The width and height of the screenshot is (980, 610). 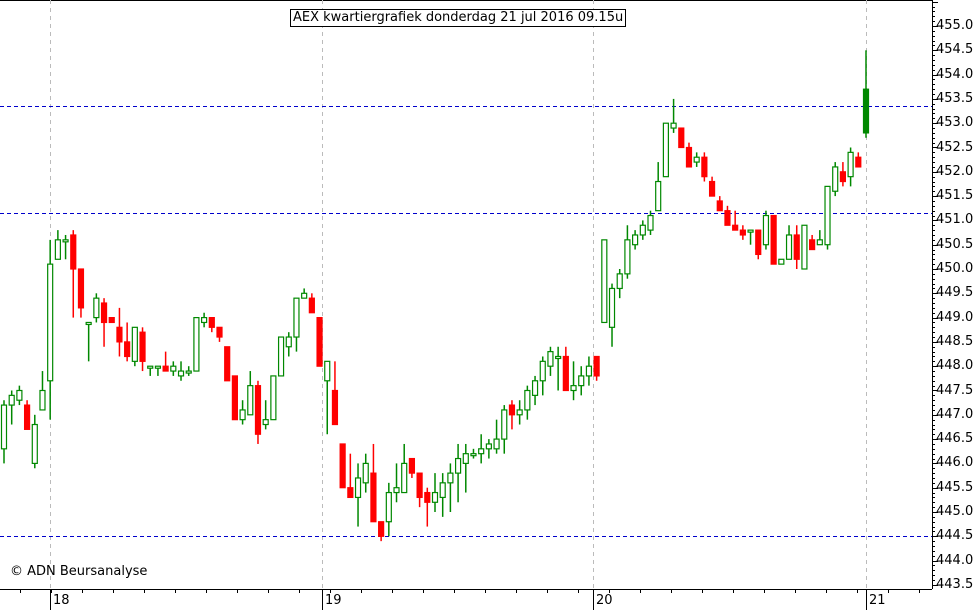 What do you see at coordinates (955, 293) in the screenshot?
I see `y-axis-label: 449.5` at bounding box center [955, 293].